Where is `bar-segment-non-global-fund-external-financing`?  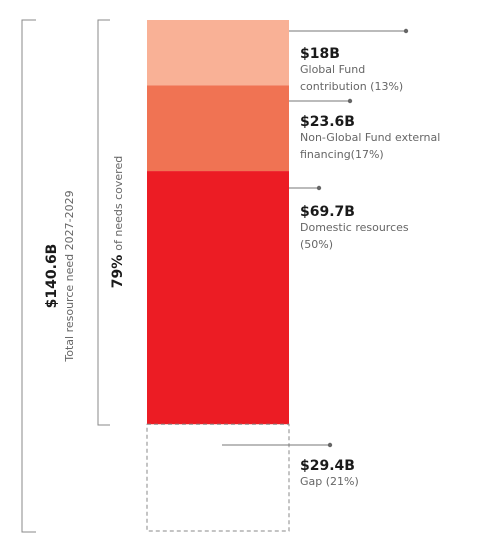
bar-segment-non-global-fund-external-financing is located at coordinates (218, 128).